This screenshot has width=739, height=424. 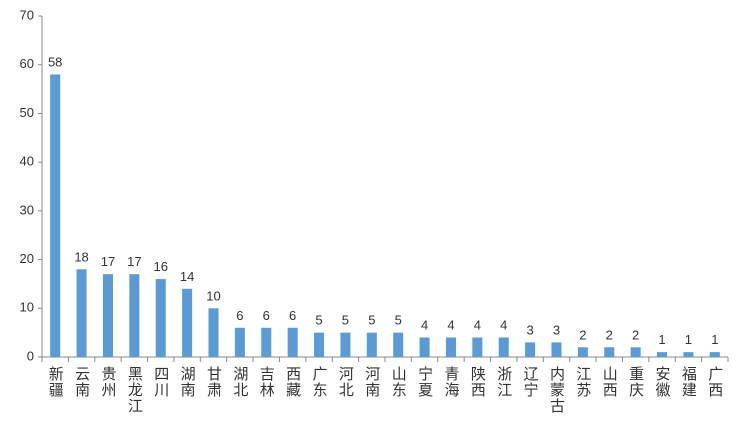 I want to click on y-tick-label: 50, so click(x=27, y=112).